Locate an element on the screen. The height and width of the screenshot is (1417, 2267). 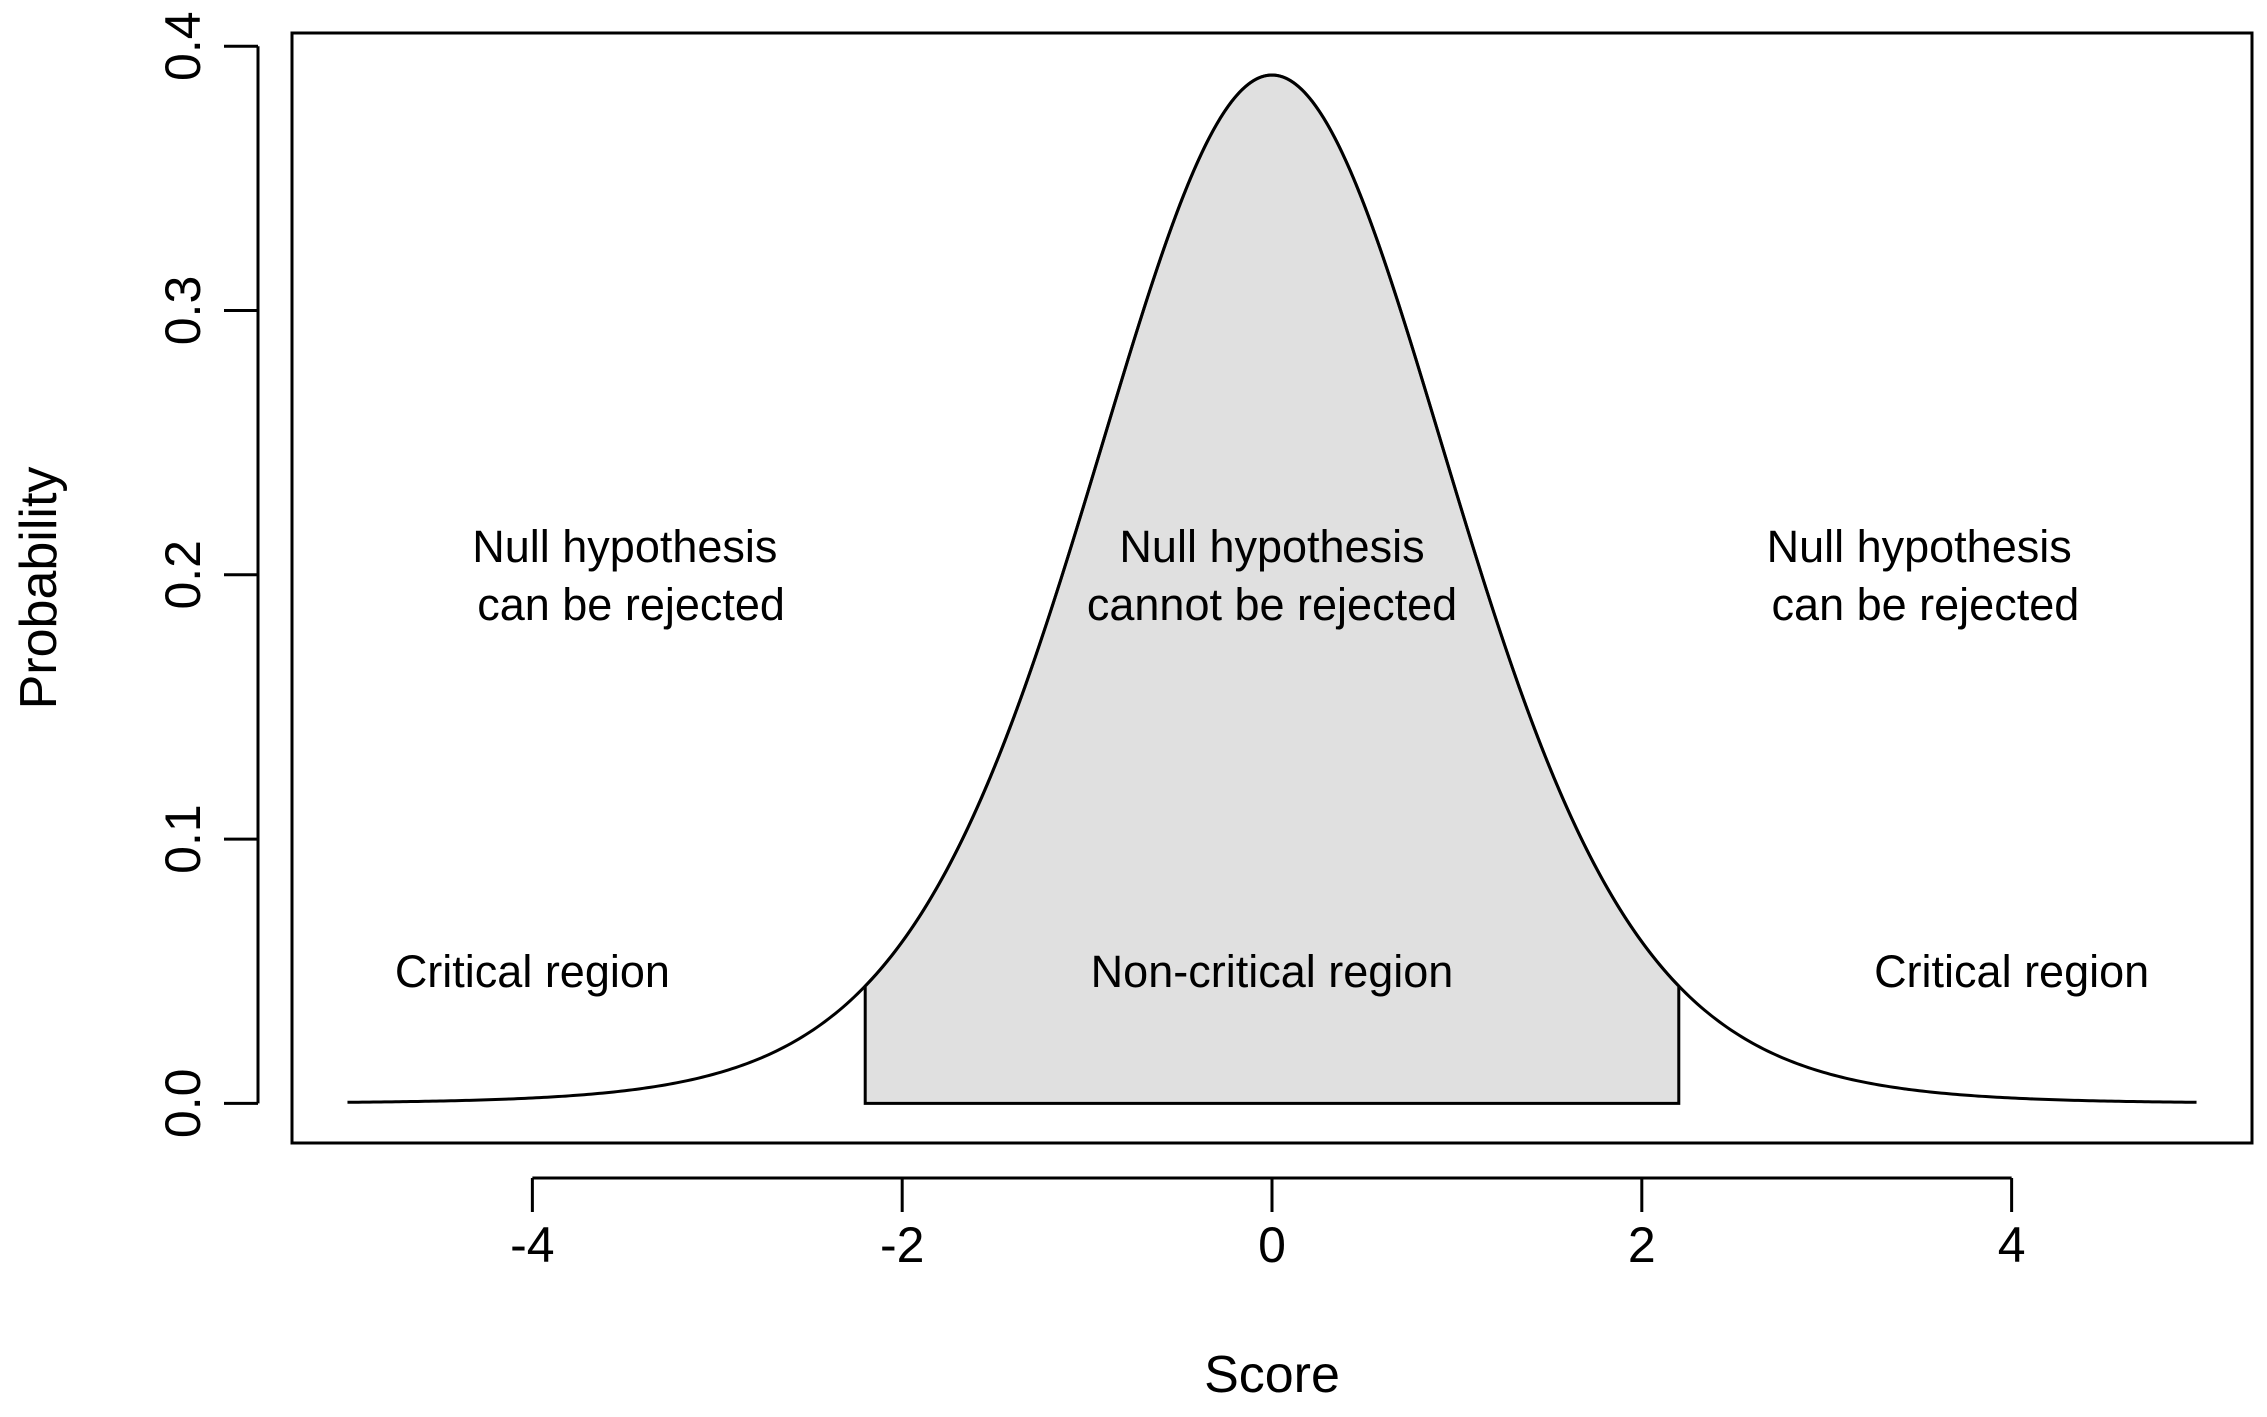
x-axis-title: Score is located at coordinates (1272, 1375).